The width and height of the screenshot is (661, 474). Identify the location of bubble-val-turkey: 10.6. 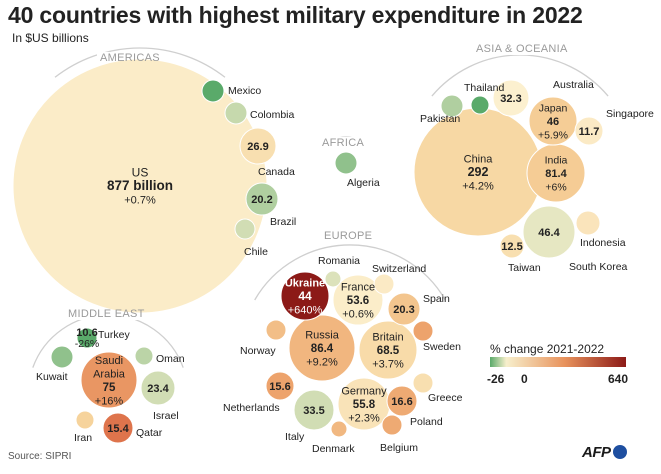
(86, 333).